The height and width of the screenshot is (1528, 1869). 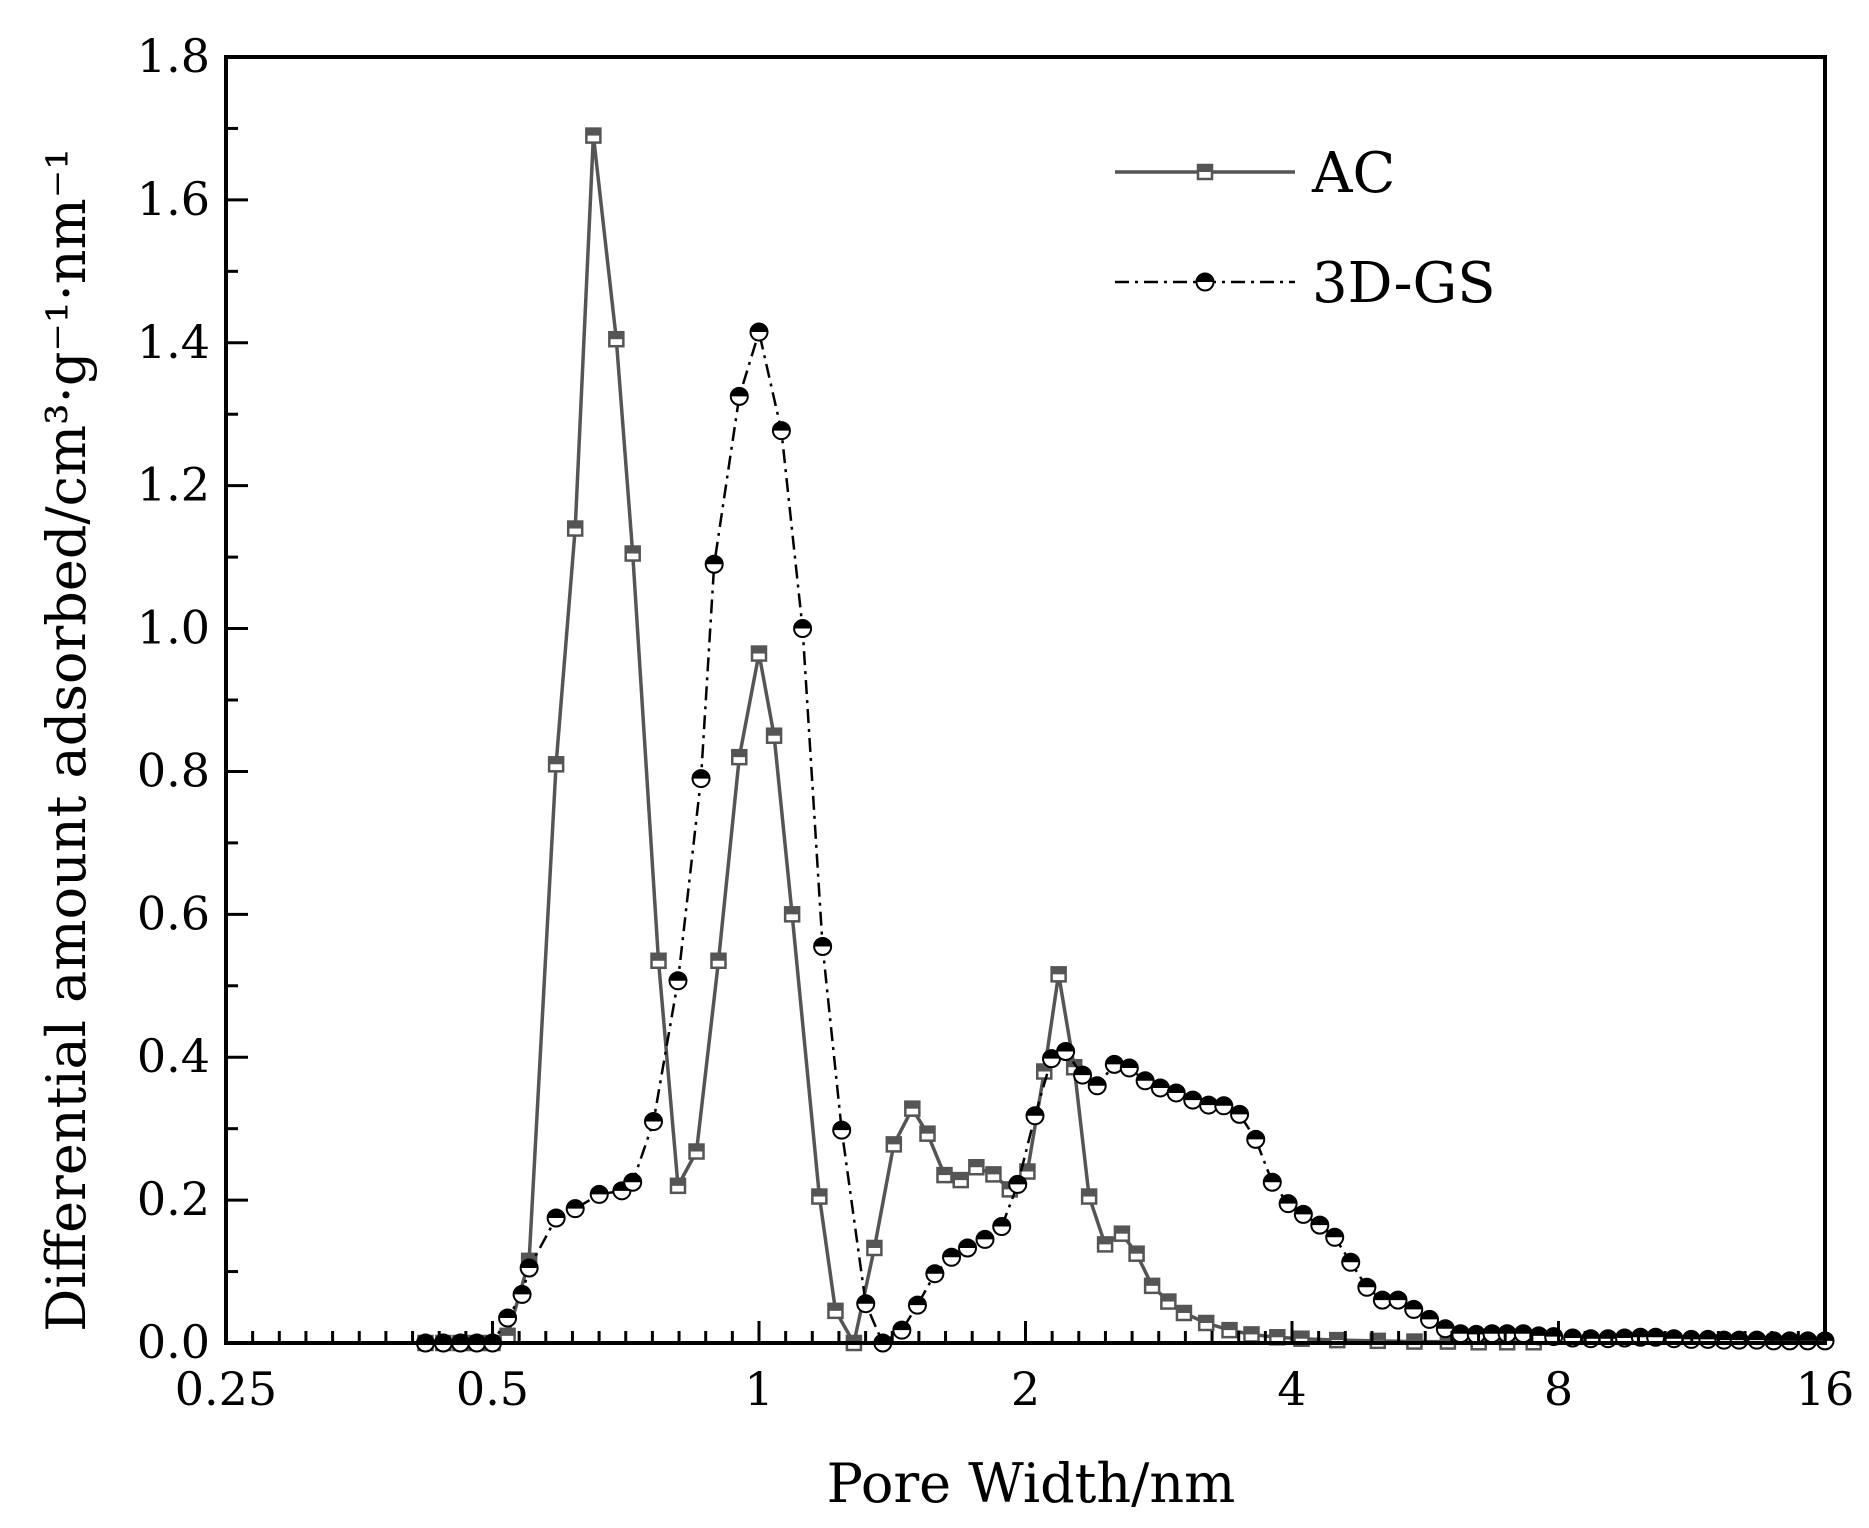 I want to click on x-tick-label: 4, so click(x=1291, y=1389).